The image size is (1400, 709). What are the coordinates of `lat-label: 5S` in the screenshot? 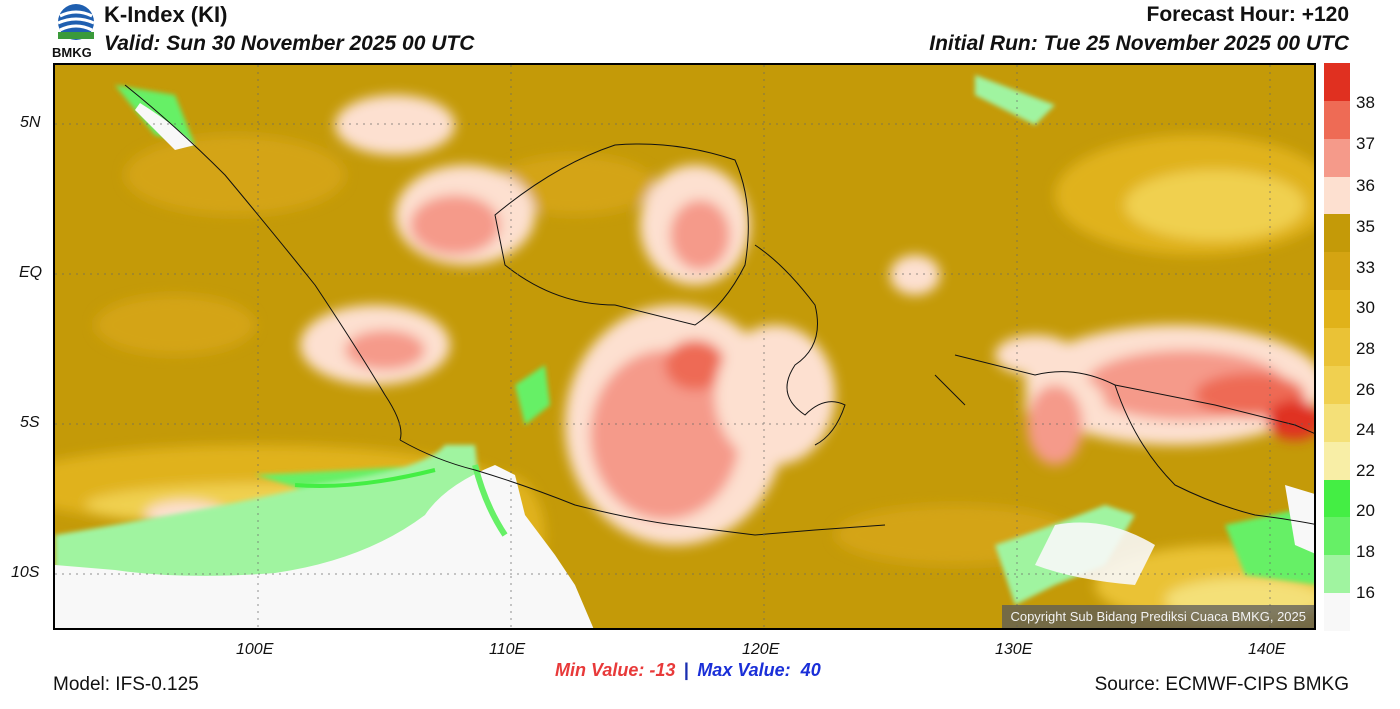 It's located at (30, 422).